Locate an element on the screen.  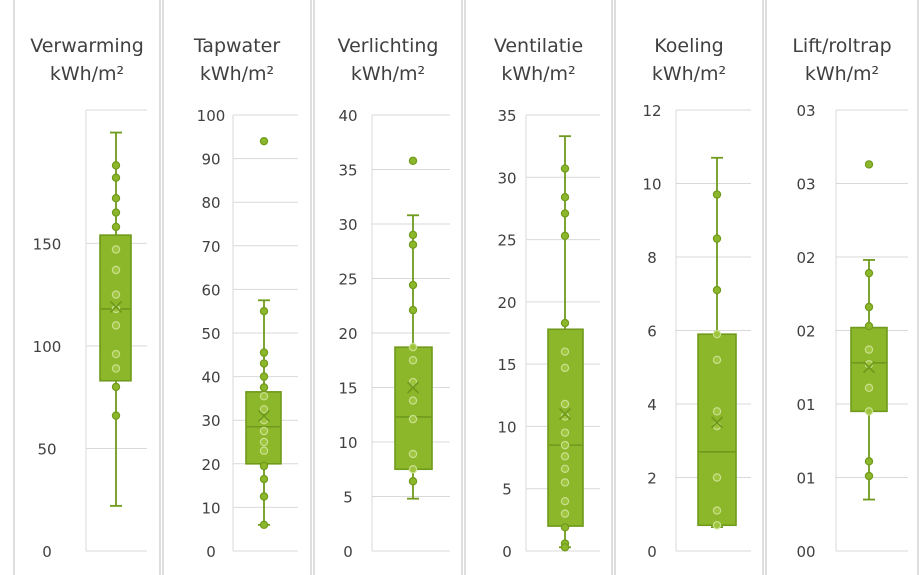
y-tick-label: 02 is located at coordinates (805, 258).